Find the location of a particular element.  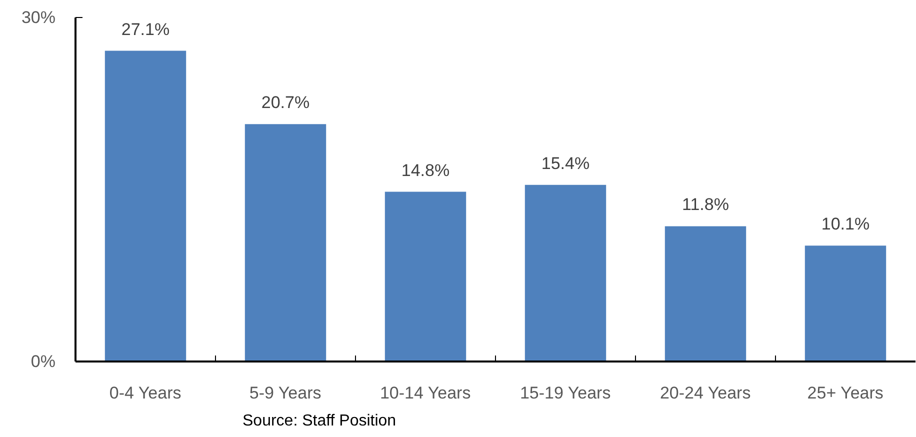

data-label: 20.7% is located at coordinates (285, 102).